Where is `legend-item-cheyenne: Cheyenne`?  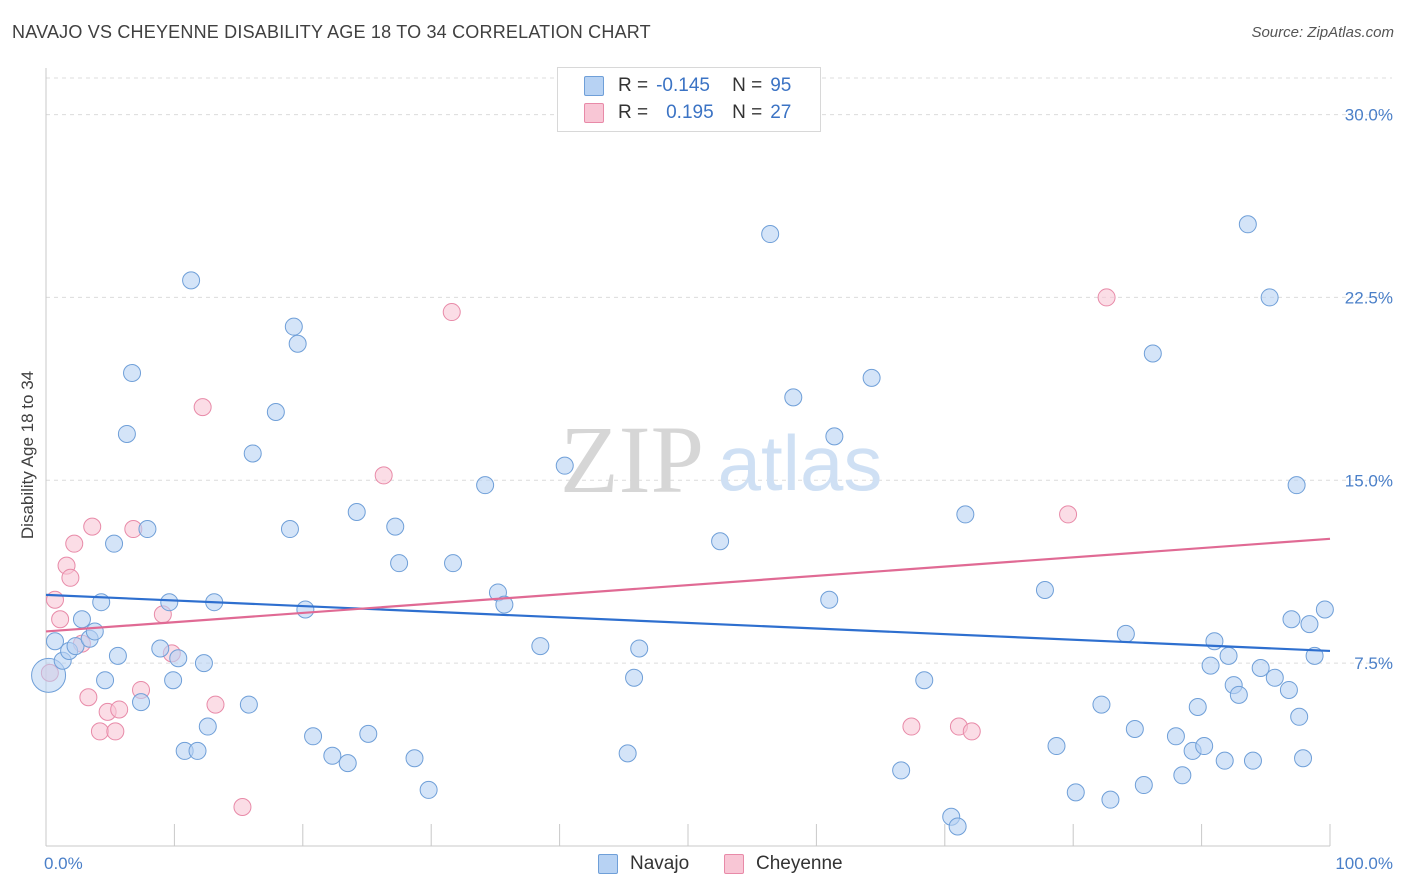
legend-item-cheyenne: Cheyenne is located at coordinates (783, 864).